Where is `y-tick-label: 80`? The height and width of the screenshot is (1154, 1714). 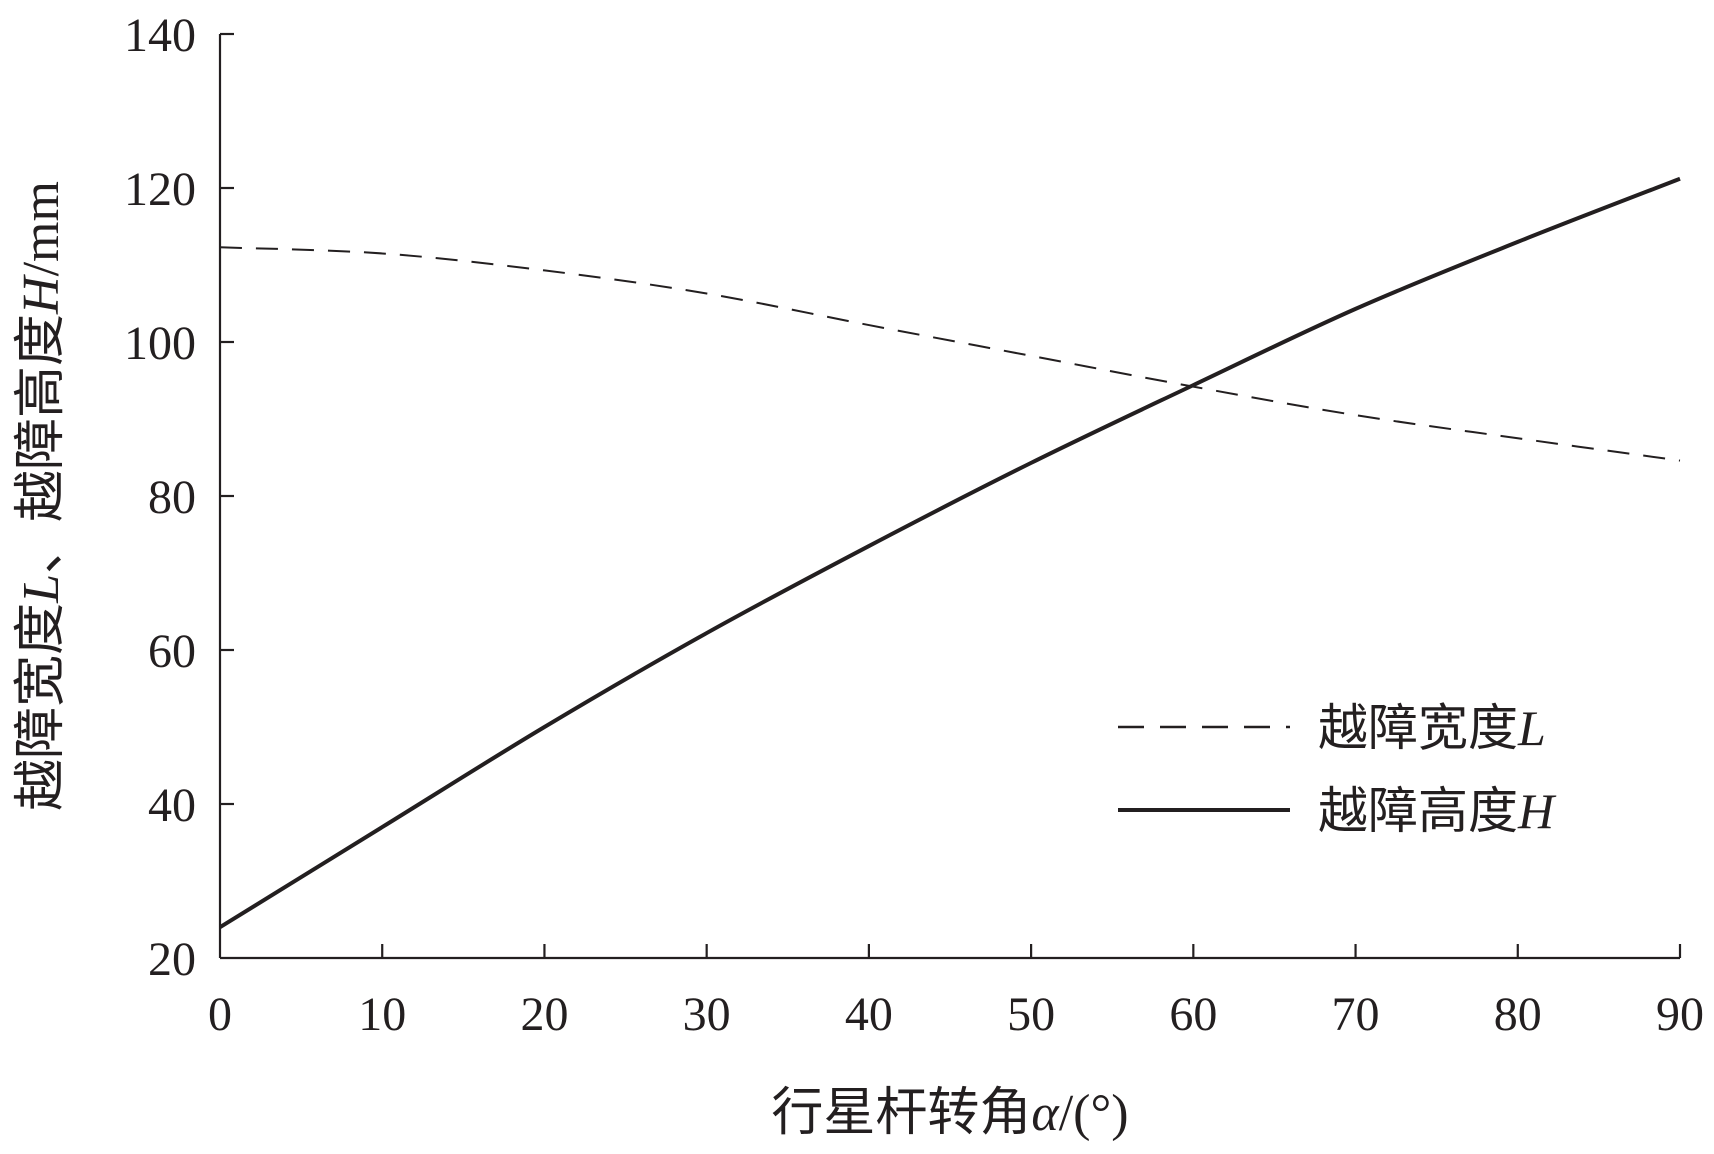 y-tick-label: 80 is located at coordinates (172, 497).